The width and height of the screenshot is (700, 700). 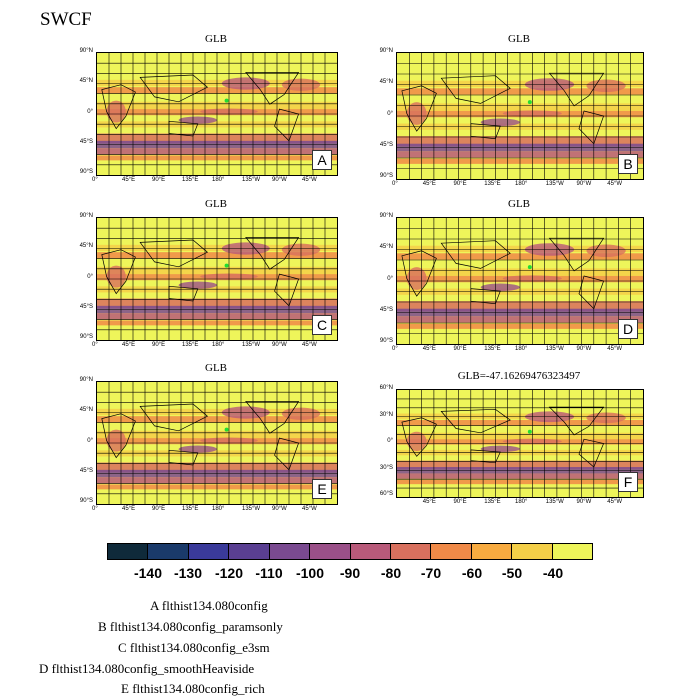 What do you see at coordinates (147, 668) in the screenshot?
I see `legend-line: D flthist134.080config_smoothHeaviside` at bounding box center [147, 668].